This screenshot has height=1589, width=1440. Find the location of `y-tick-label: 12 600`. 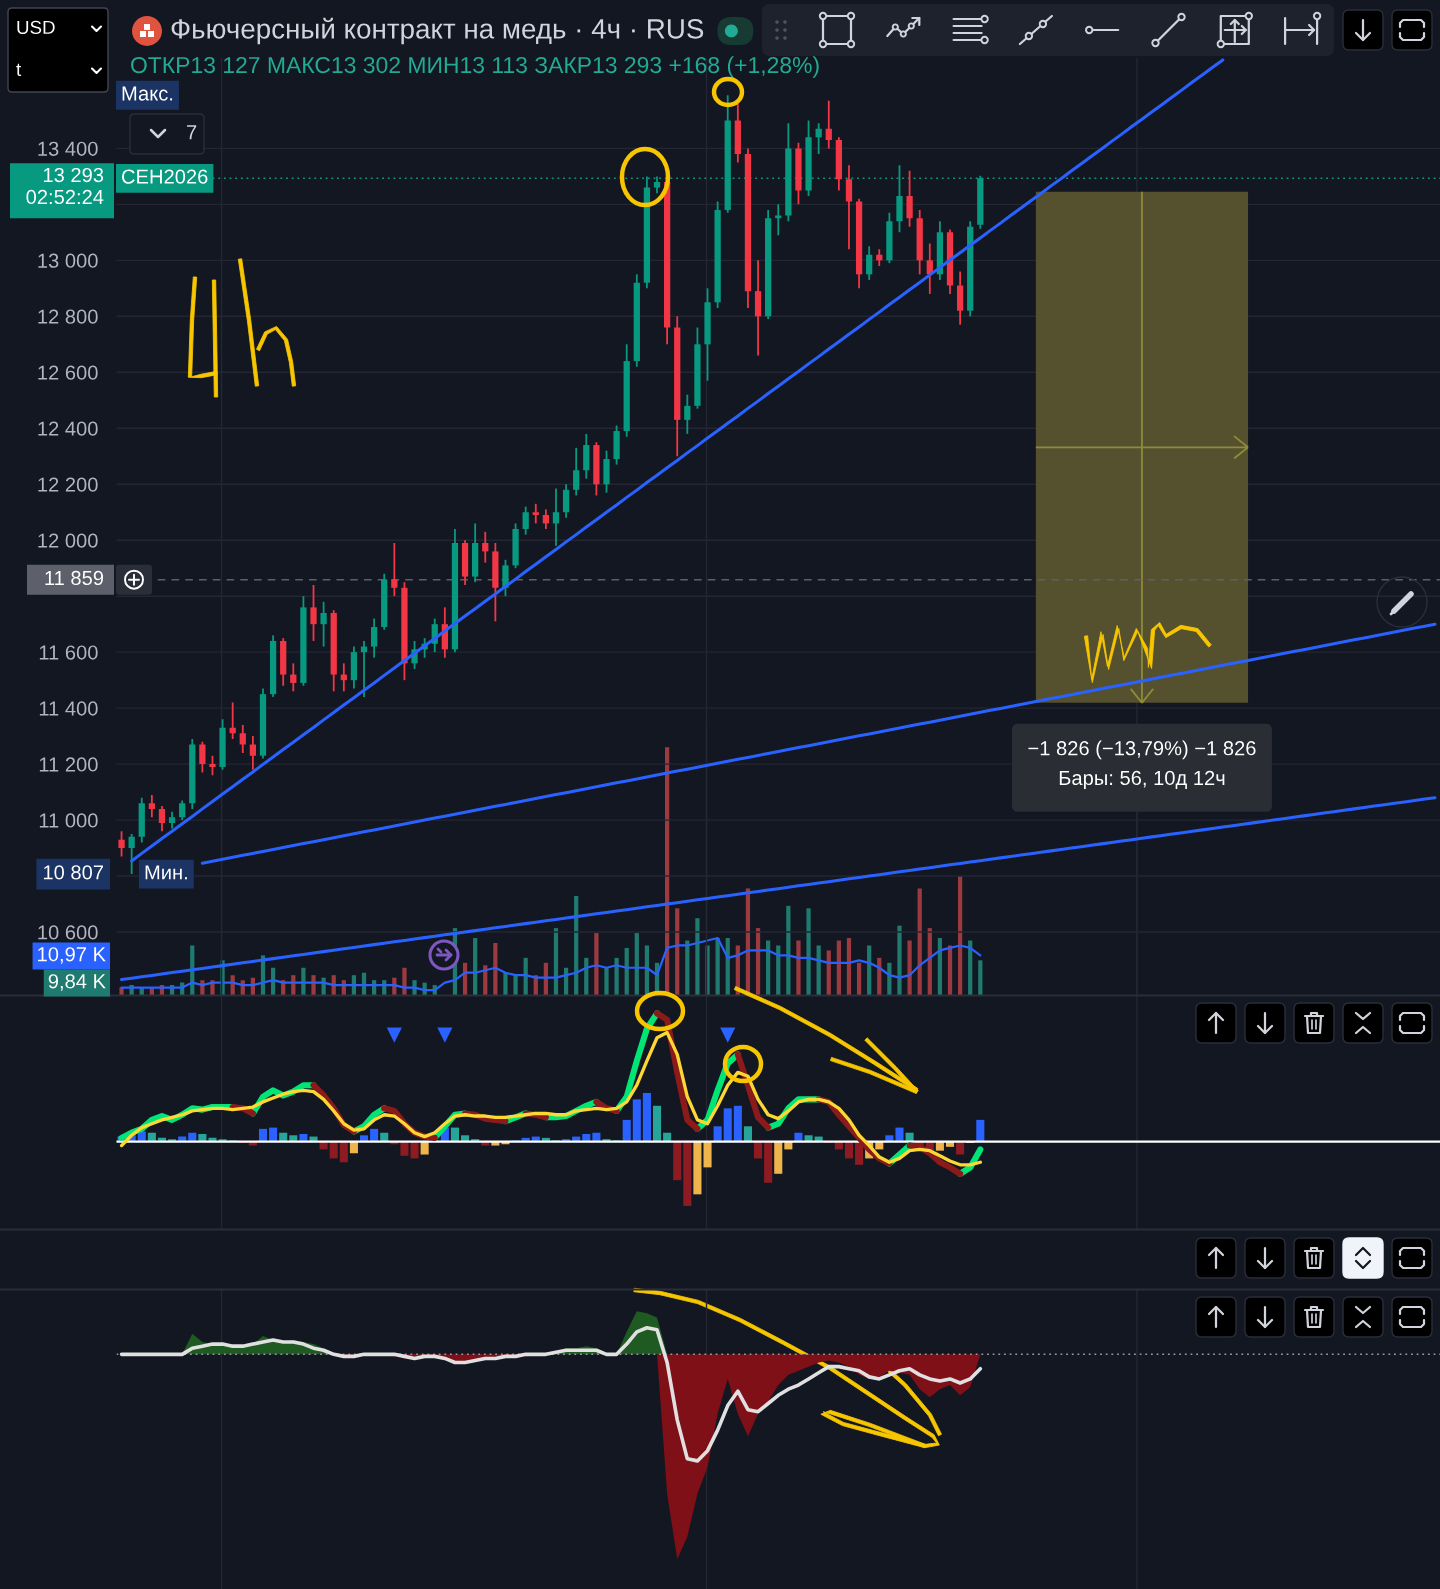

y-tick-label: 12 600 is located at coordinates (68, 372).